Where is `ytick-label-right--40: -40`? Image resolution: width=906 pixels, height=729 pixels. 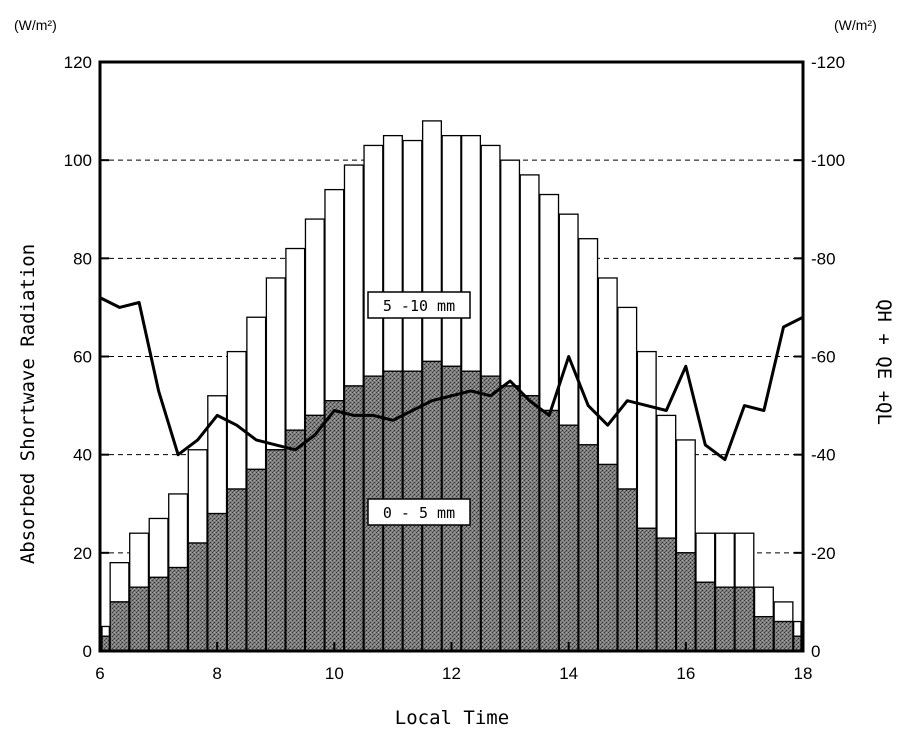 ytick-label-right--40: -40 is located at coordinates (823, 455).